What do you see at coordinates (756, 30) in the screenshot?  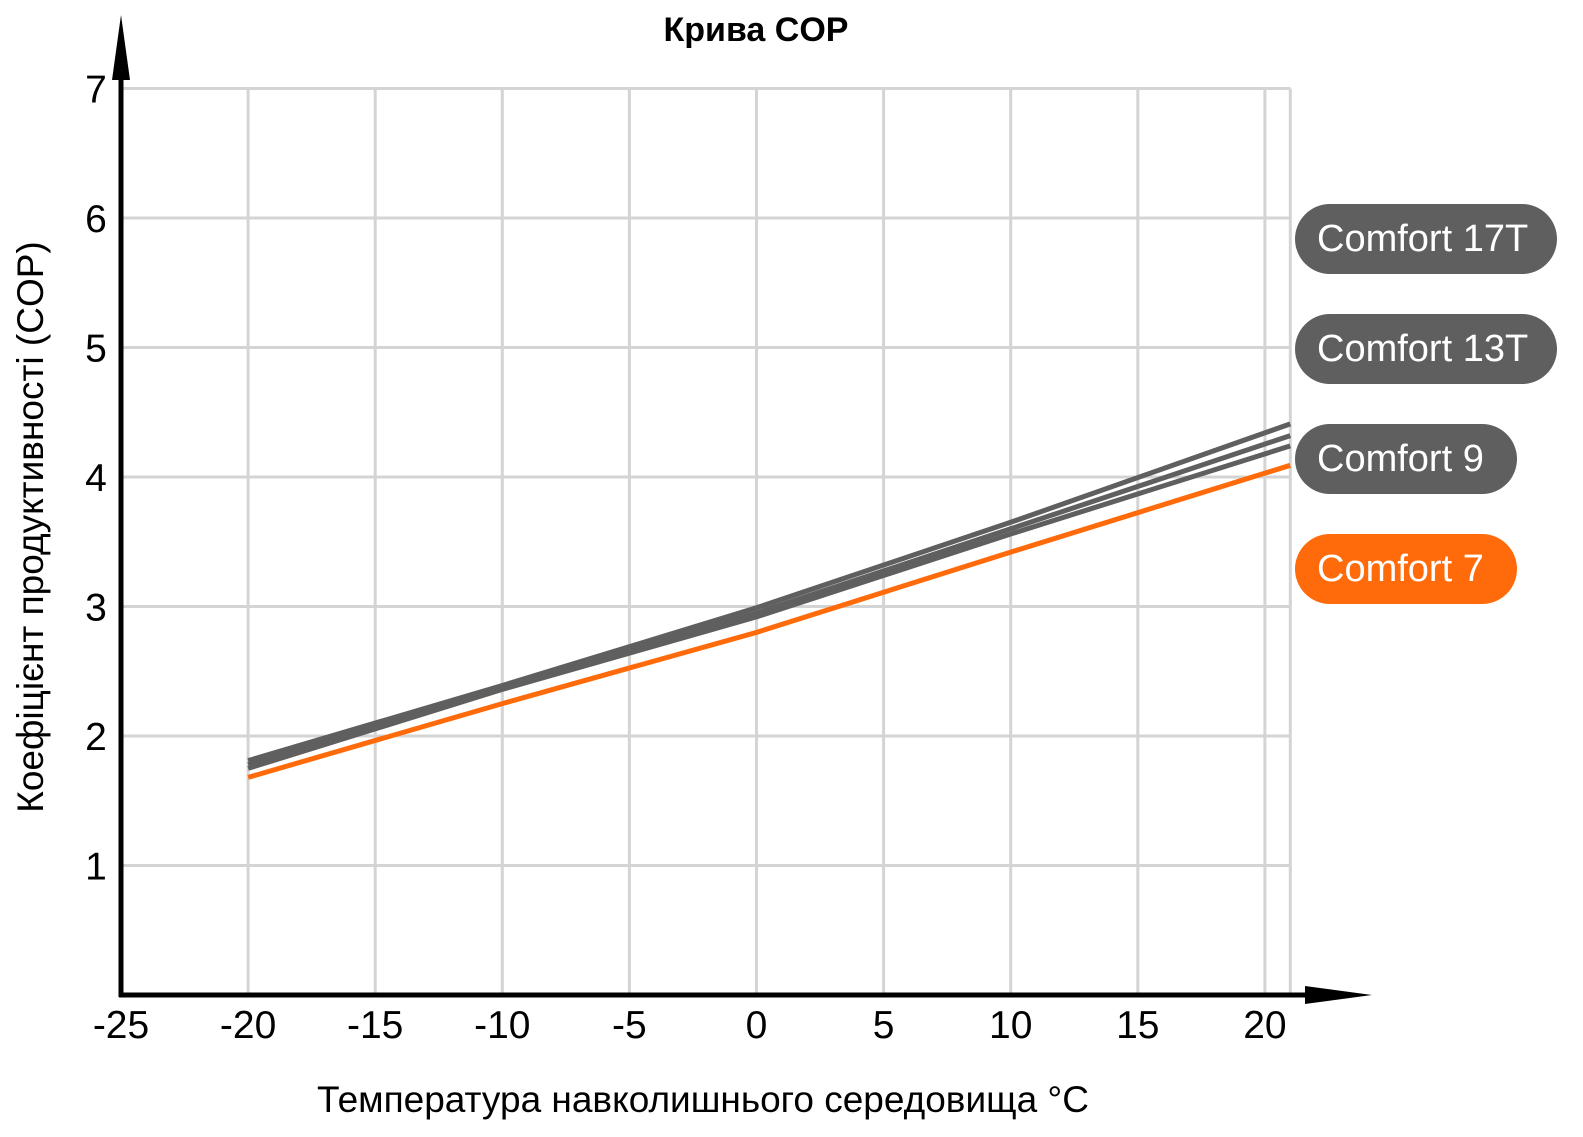 I see `chart-title: Крива COP` at bounding box center [756, 30].